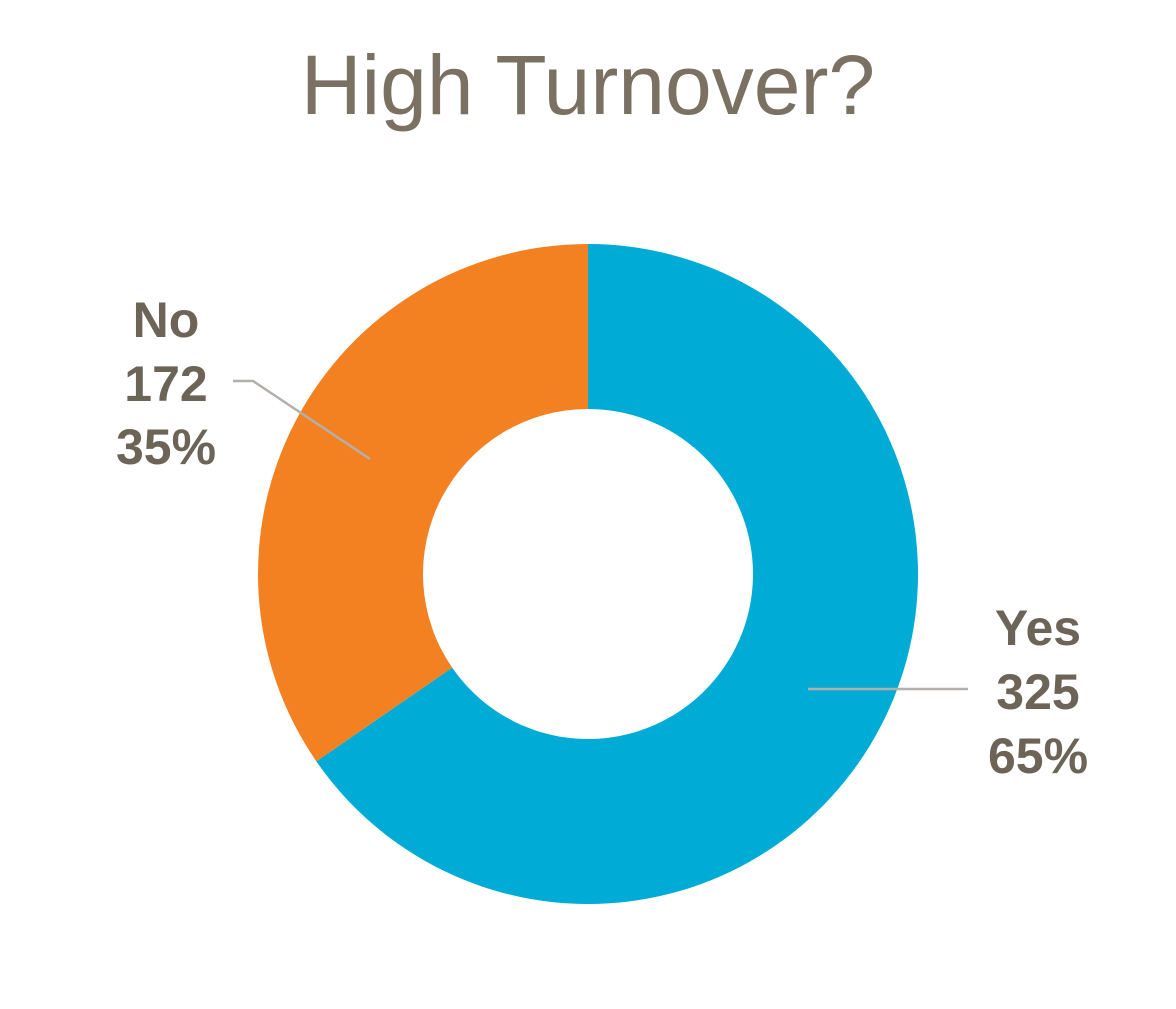 This screenshot has width=1176, height=1009. What do you see at coordinates (1037, 692) in the screenshot?
I see `slice-label-yes-value: 325` at bounding box center [1037, 692].